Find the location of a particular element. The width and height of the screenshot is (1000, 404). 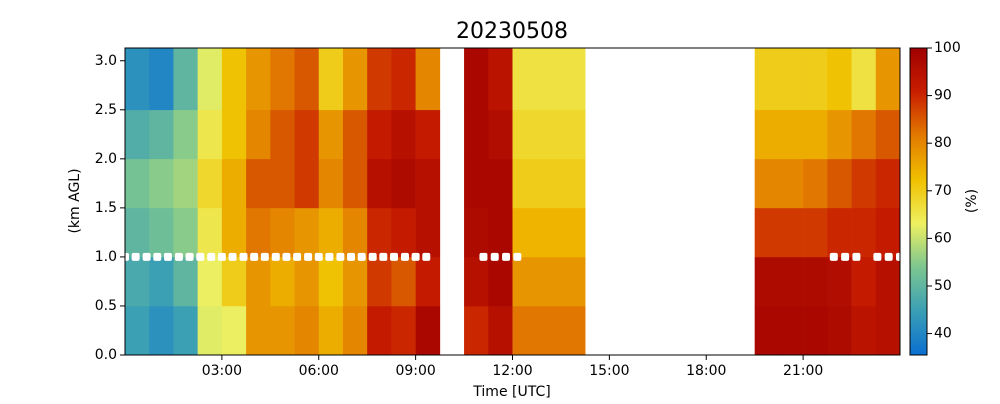

y-tick-label: 2.5 is located at coordinates (106, 110).